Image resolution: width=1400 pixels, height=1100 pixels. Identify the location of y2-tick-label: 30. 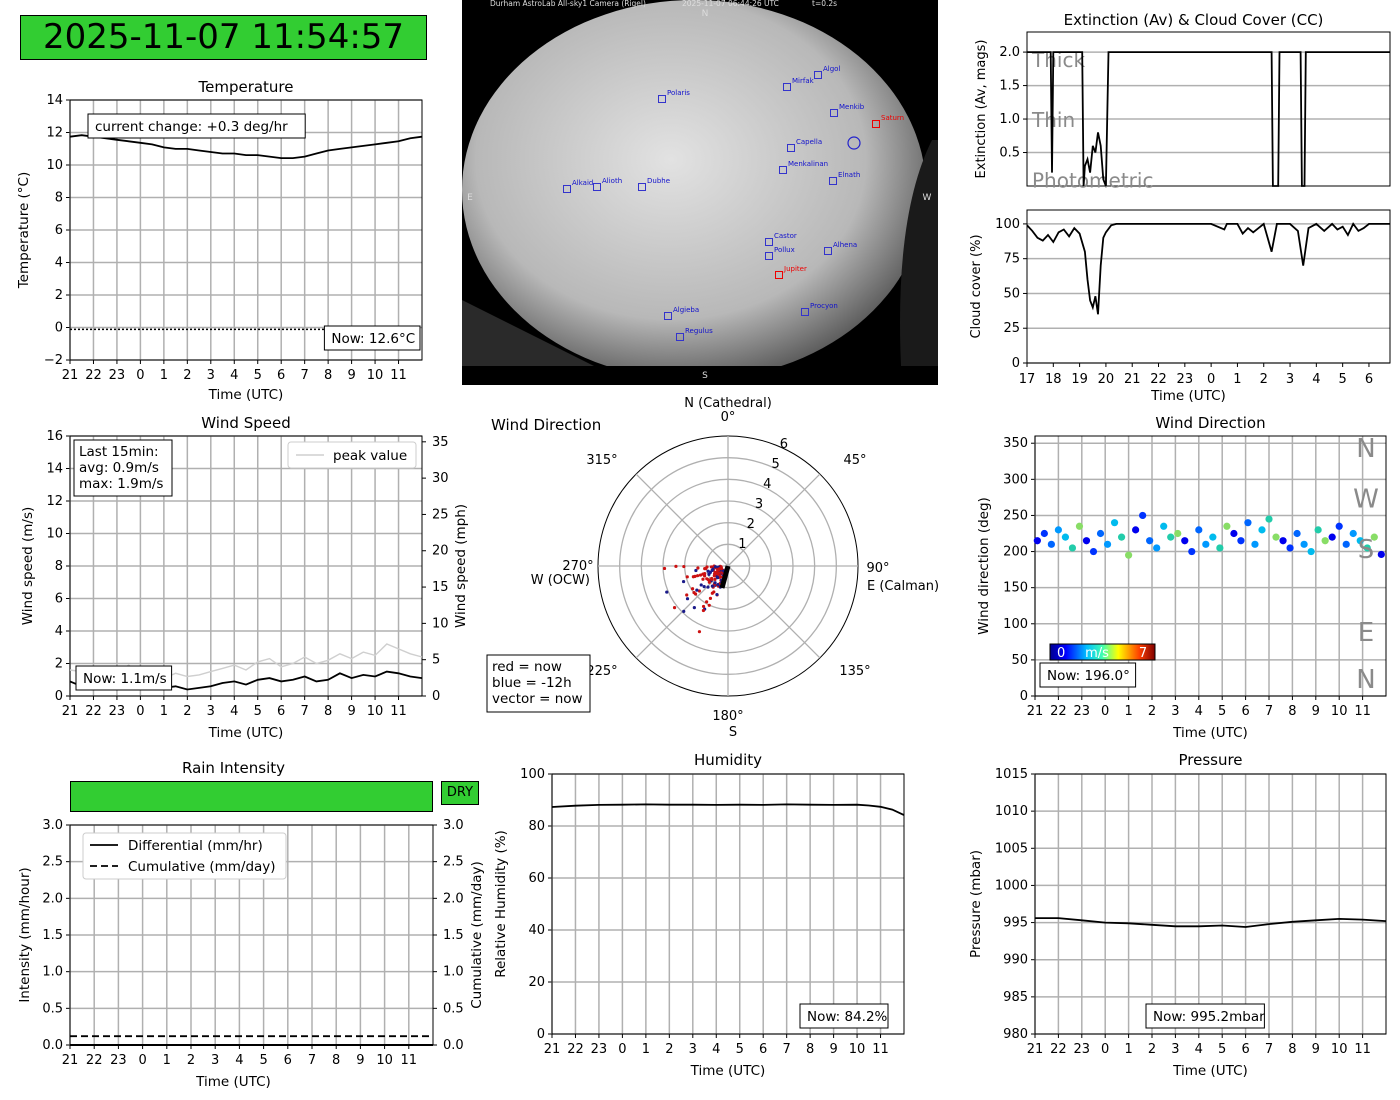
(440, 478).